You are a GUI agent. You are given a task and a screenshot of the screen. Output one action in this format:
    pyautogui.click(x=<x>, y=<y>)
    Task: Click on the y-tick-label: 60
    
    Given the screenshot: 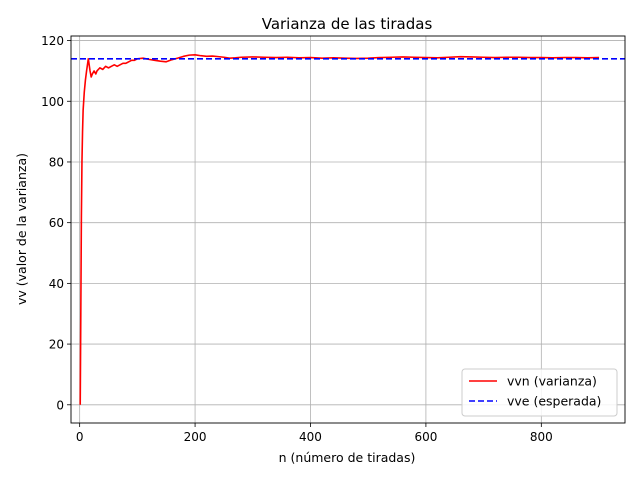 What is the action you would take?
    pyautogui.click(x=56, y=223)
    